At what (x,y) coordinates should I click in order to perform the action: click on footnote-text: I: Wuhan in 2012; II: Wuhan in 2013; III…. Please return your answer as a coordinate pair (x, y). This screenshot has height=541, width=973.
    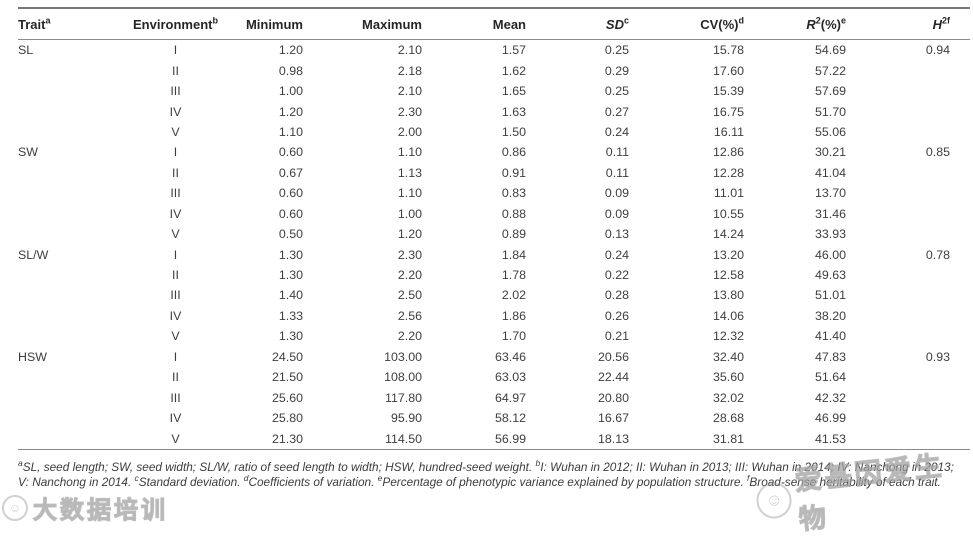
    Looking at the image, I should click on (486, 474).